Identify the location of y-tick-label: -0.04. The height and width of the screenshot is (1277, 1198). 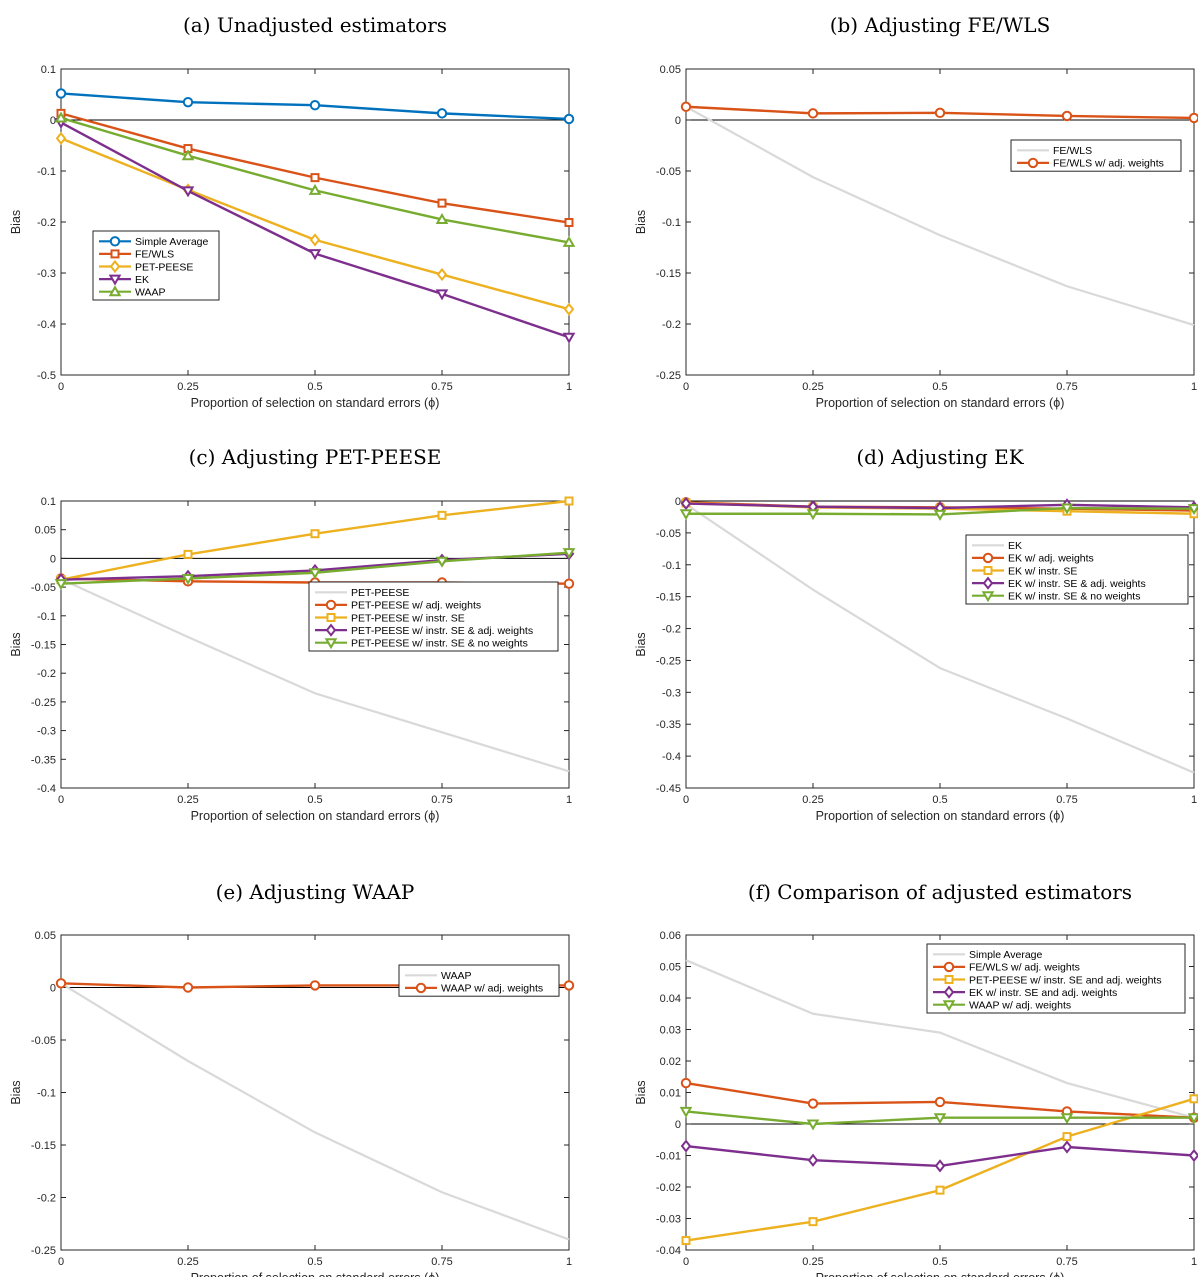
(668, 1251).